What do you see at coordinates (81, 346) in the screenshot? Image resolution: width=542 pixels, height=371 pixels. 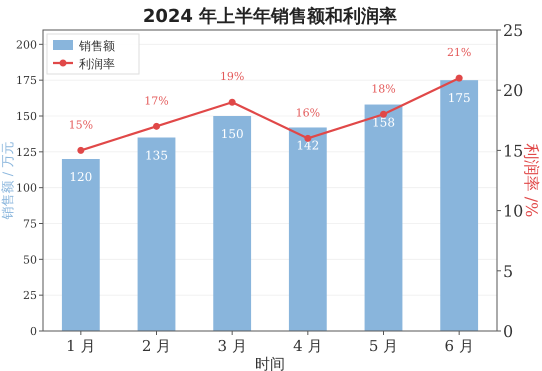 I see `x-tick-label: 1 月` at bounding box center [81, 346].